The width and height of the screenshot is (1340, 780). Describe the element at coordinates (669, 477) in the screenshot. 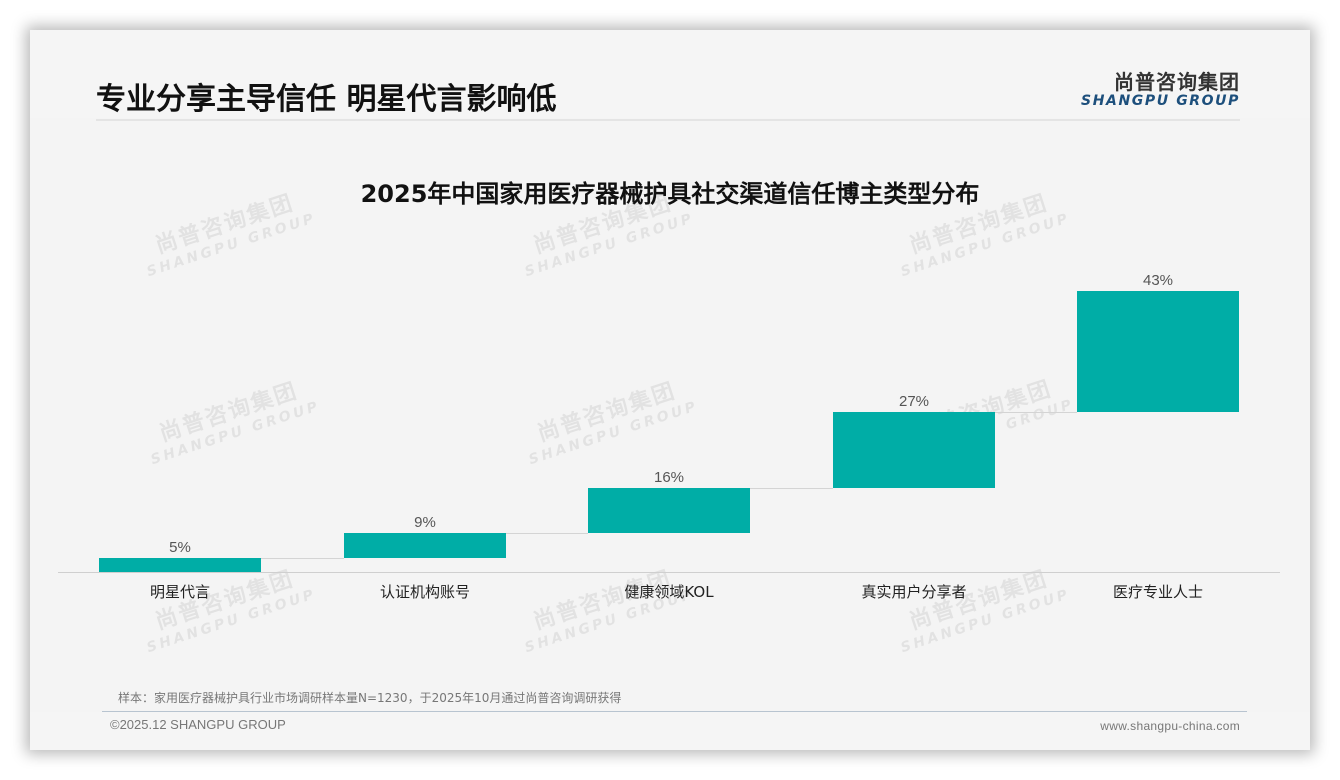

I see `bar-value-label: 16%` at that location.